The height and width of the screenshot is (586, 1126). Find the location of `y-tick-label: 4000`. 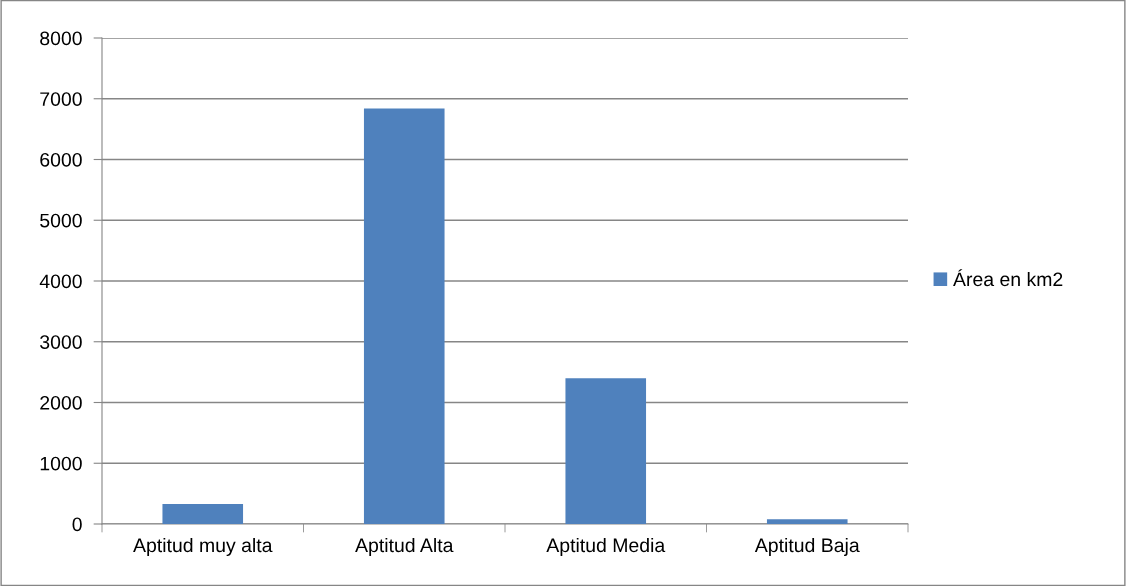

y-tick-label: 4000 is located at coordinates (60, 281).